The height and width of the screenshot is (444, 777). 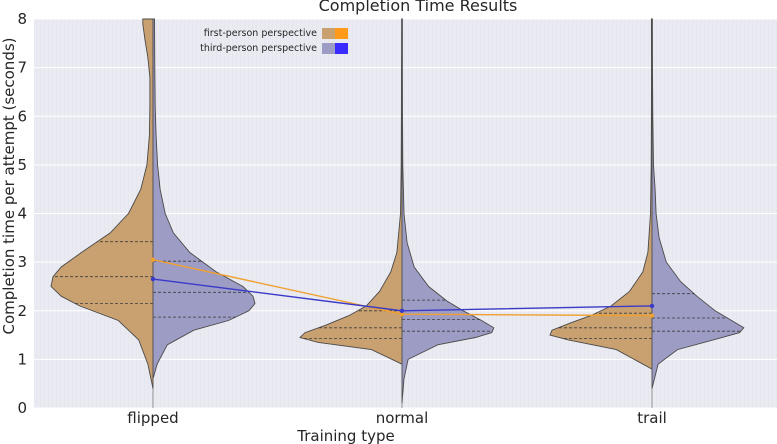 What do you see at coordinates (22, 408) in the screenshot?
I see `y-tick-label: 0` at bounding box center [22, 408].